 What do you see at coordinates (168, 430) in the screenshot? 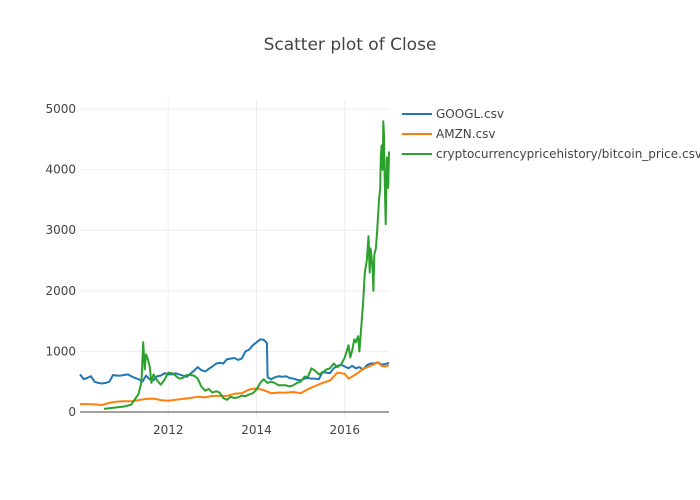
I see `x-tick-label: 2012` at bounding box center [168, 430].